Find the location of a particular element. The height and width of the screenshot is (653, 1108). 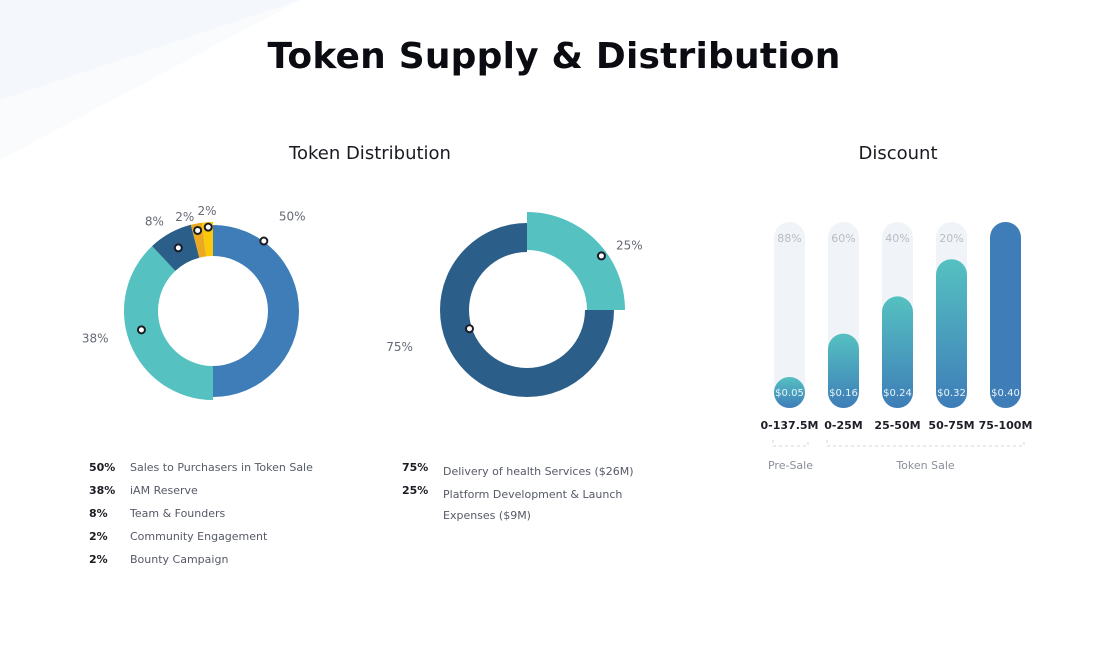

bar-discount-label: 88% is located at coordinates (789, 238).